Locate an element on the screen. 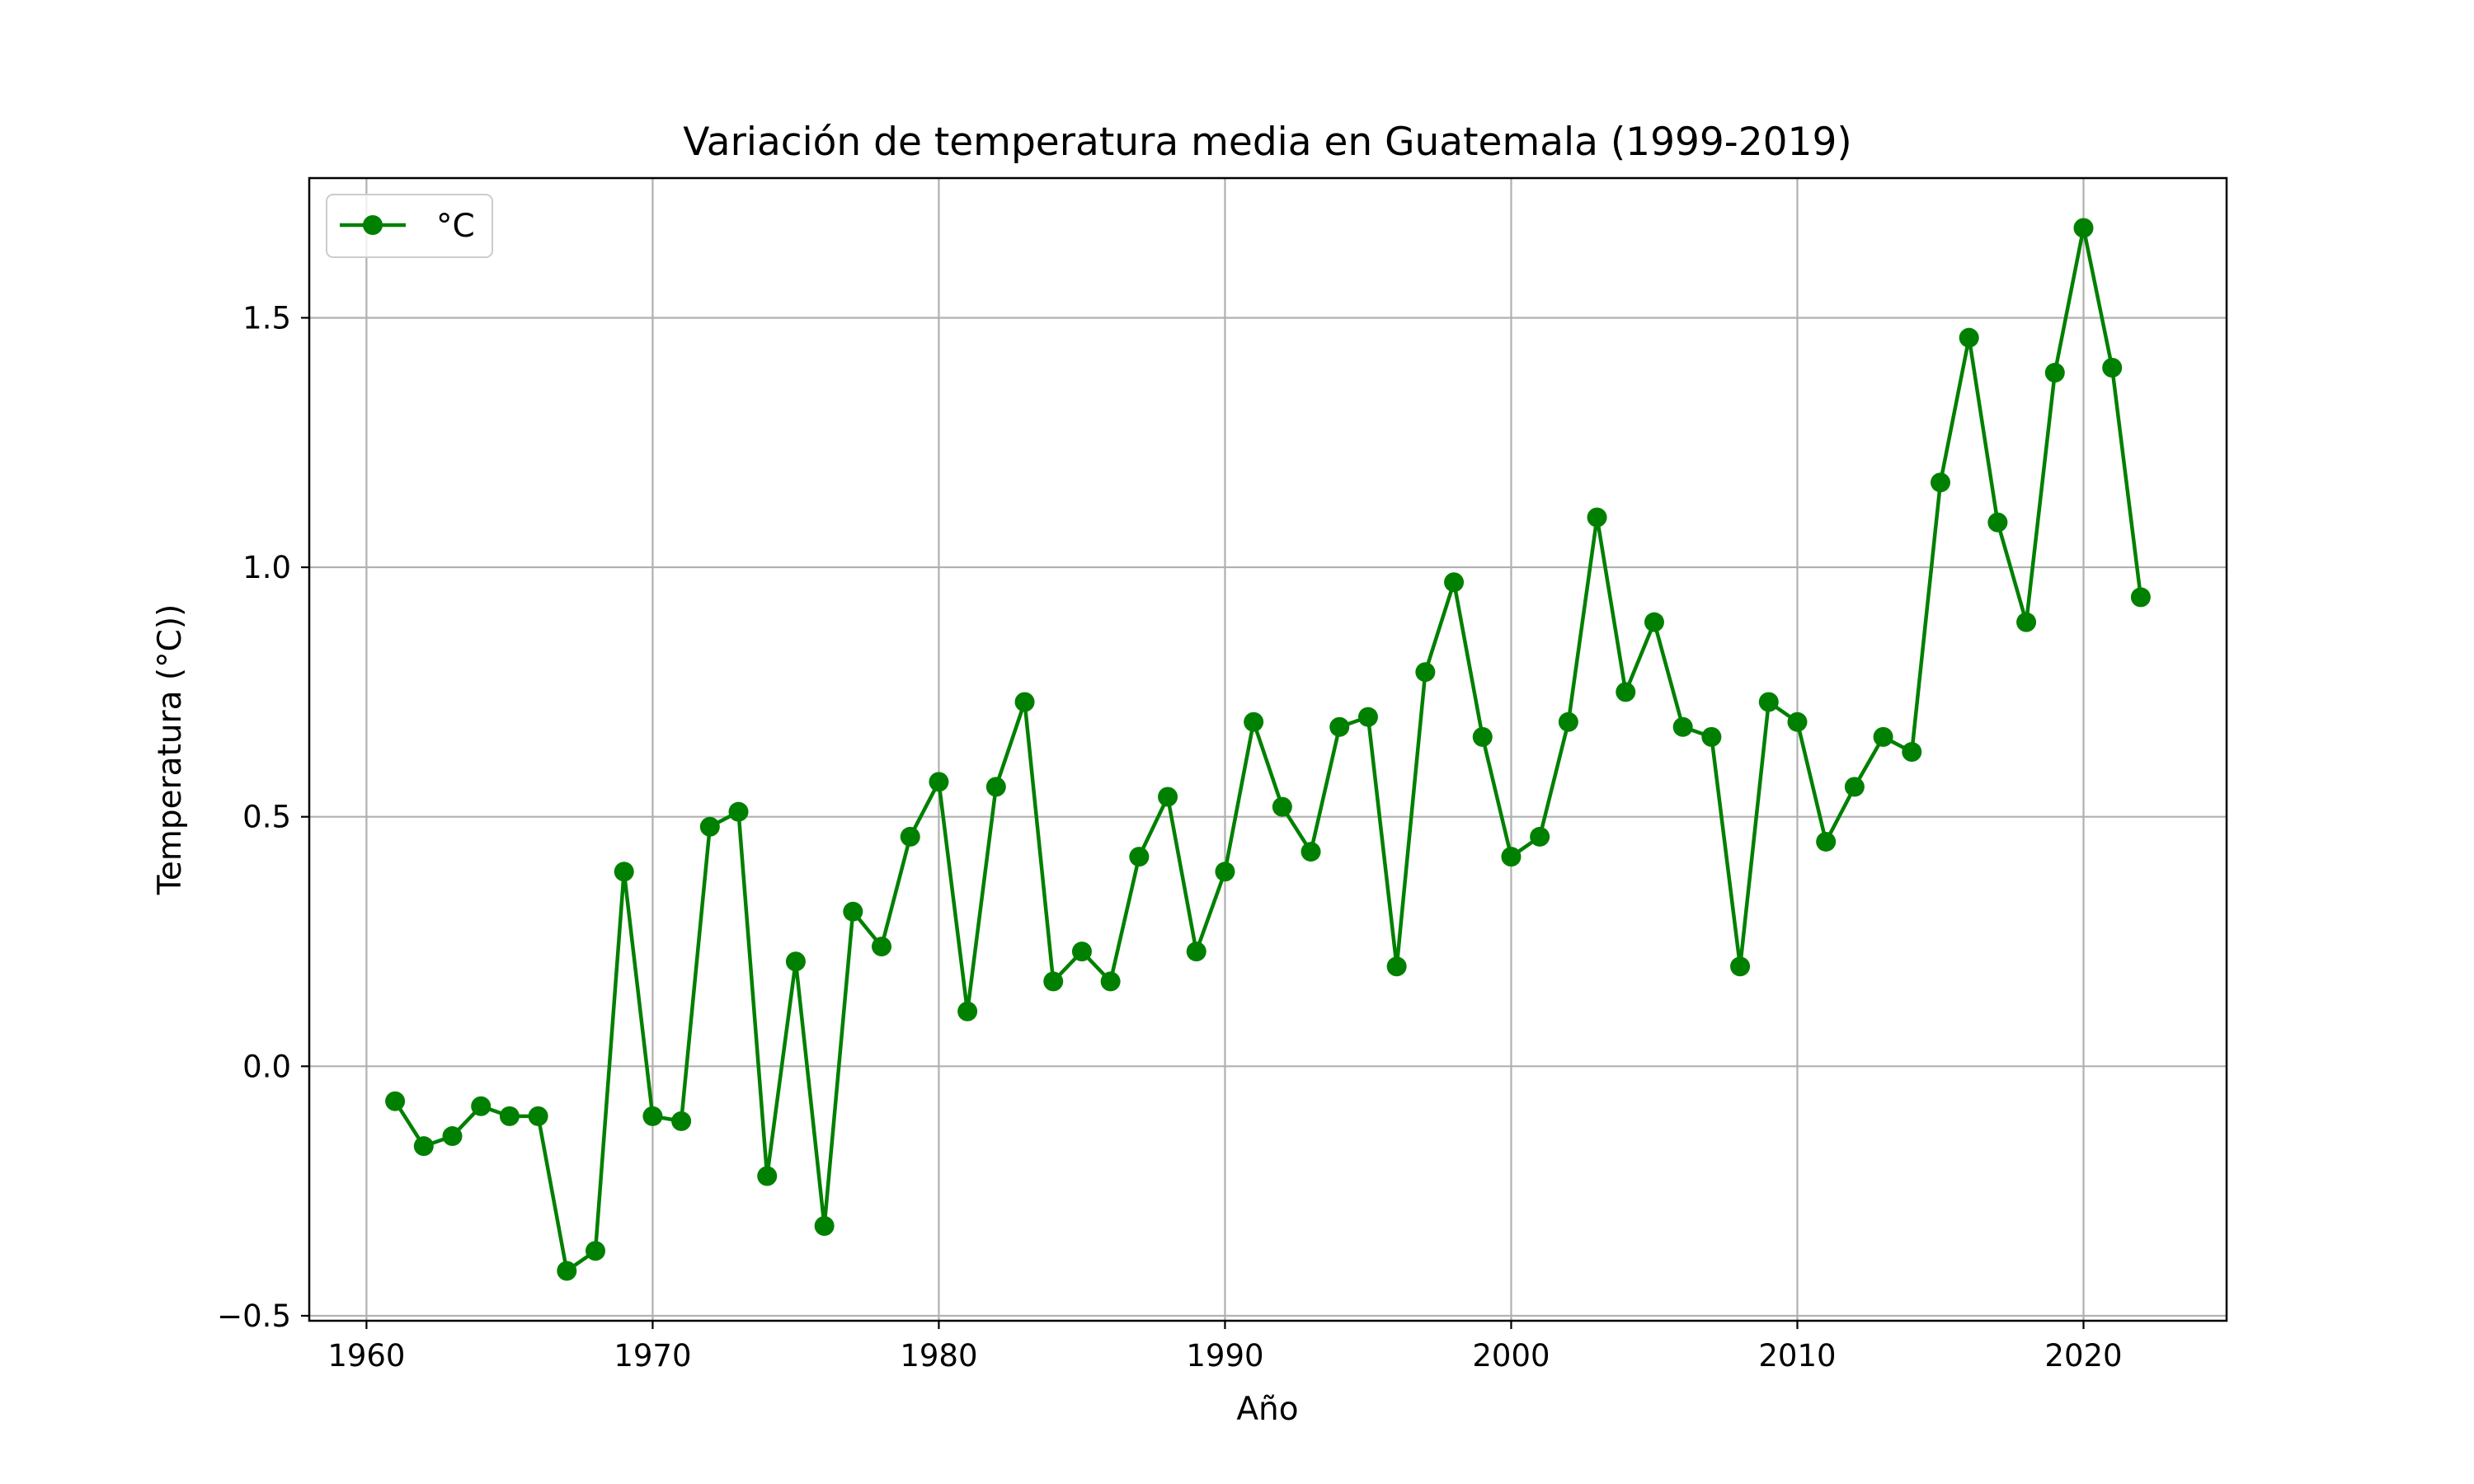 The image size is (2474, 1484). x-tick-label: 2010 is located at coordinates (1797, 1356).